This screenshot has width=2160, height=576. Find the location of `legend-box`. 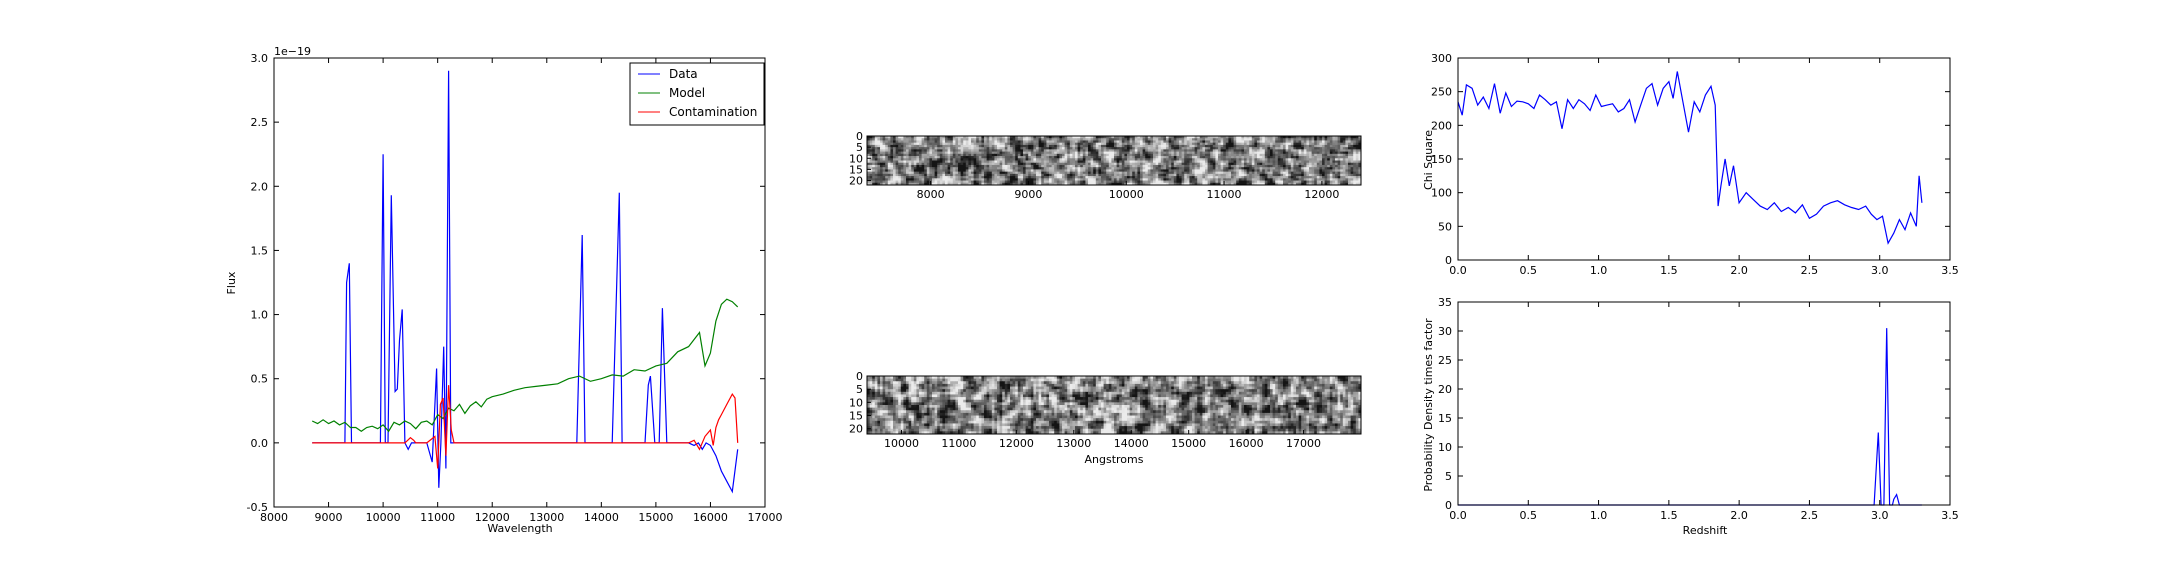

legend-box is located at coordinates (697, 94).